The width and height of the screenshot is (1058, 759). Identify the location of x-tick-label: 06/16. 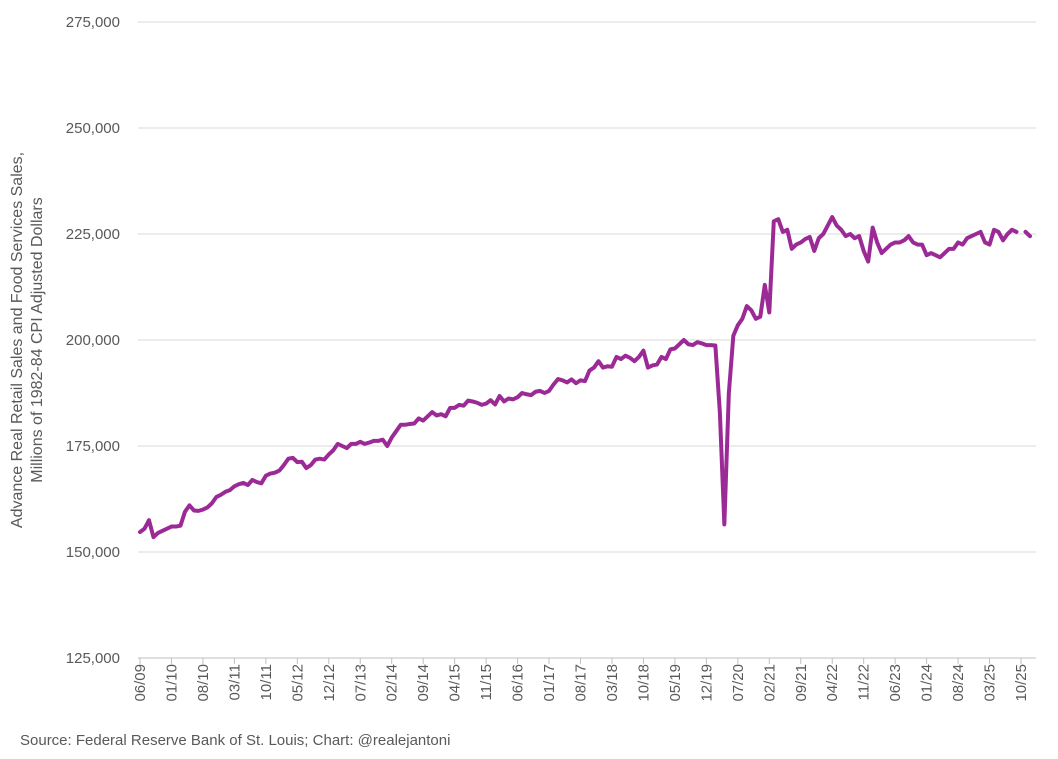
(518, 683).